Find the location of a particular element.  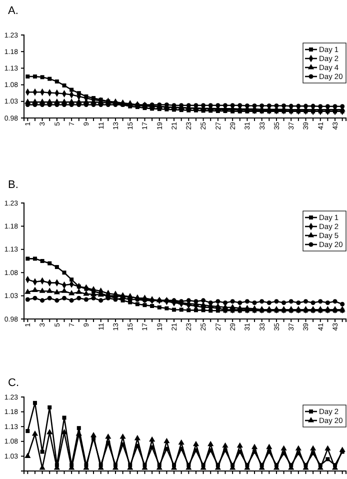

chart-title: A. is located at coordinates (13, 11).